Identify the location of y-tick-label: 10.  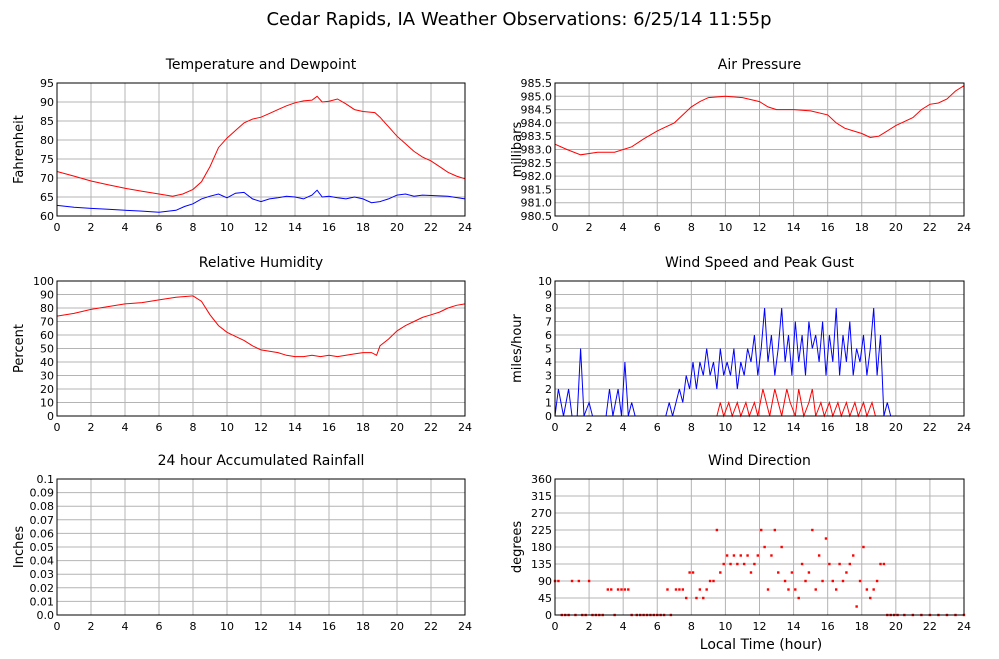
(545, 281).